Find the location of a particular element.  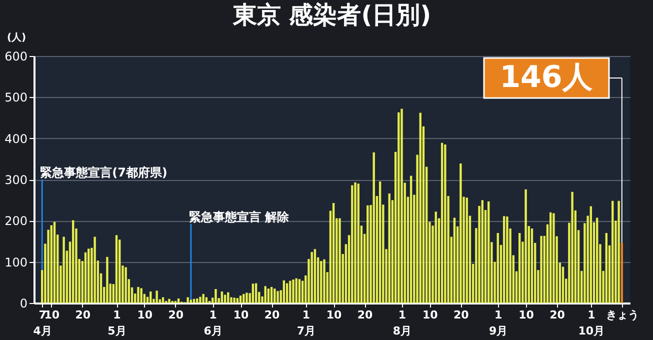

ref-line-label: 緊急事態宣言 解除 is located at coordinates (239, 217).